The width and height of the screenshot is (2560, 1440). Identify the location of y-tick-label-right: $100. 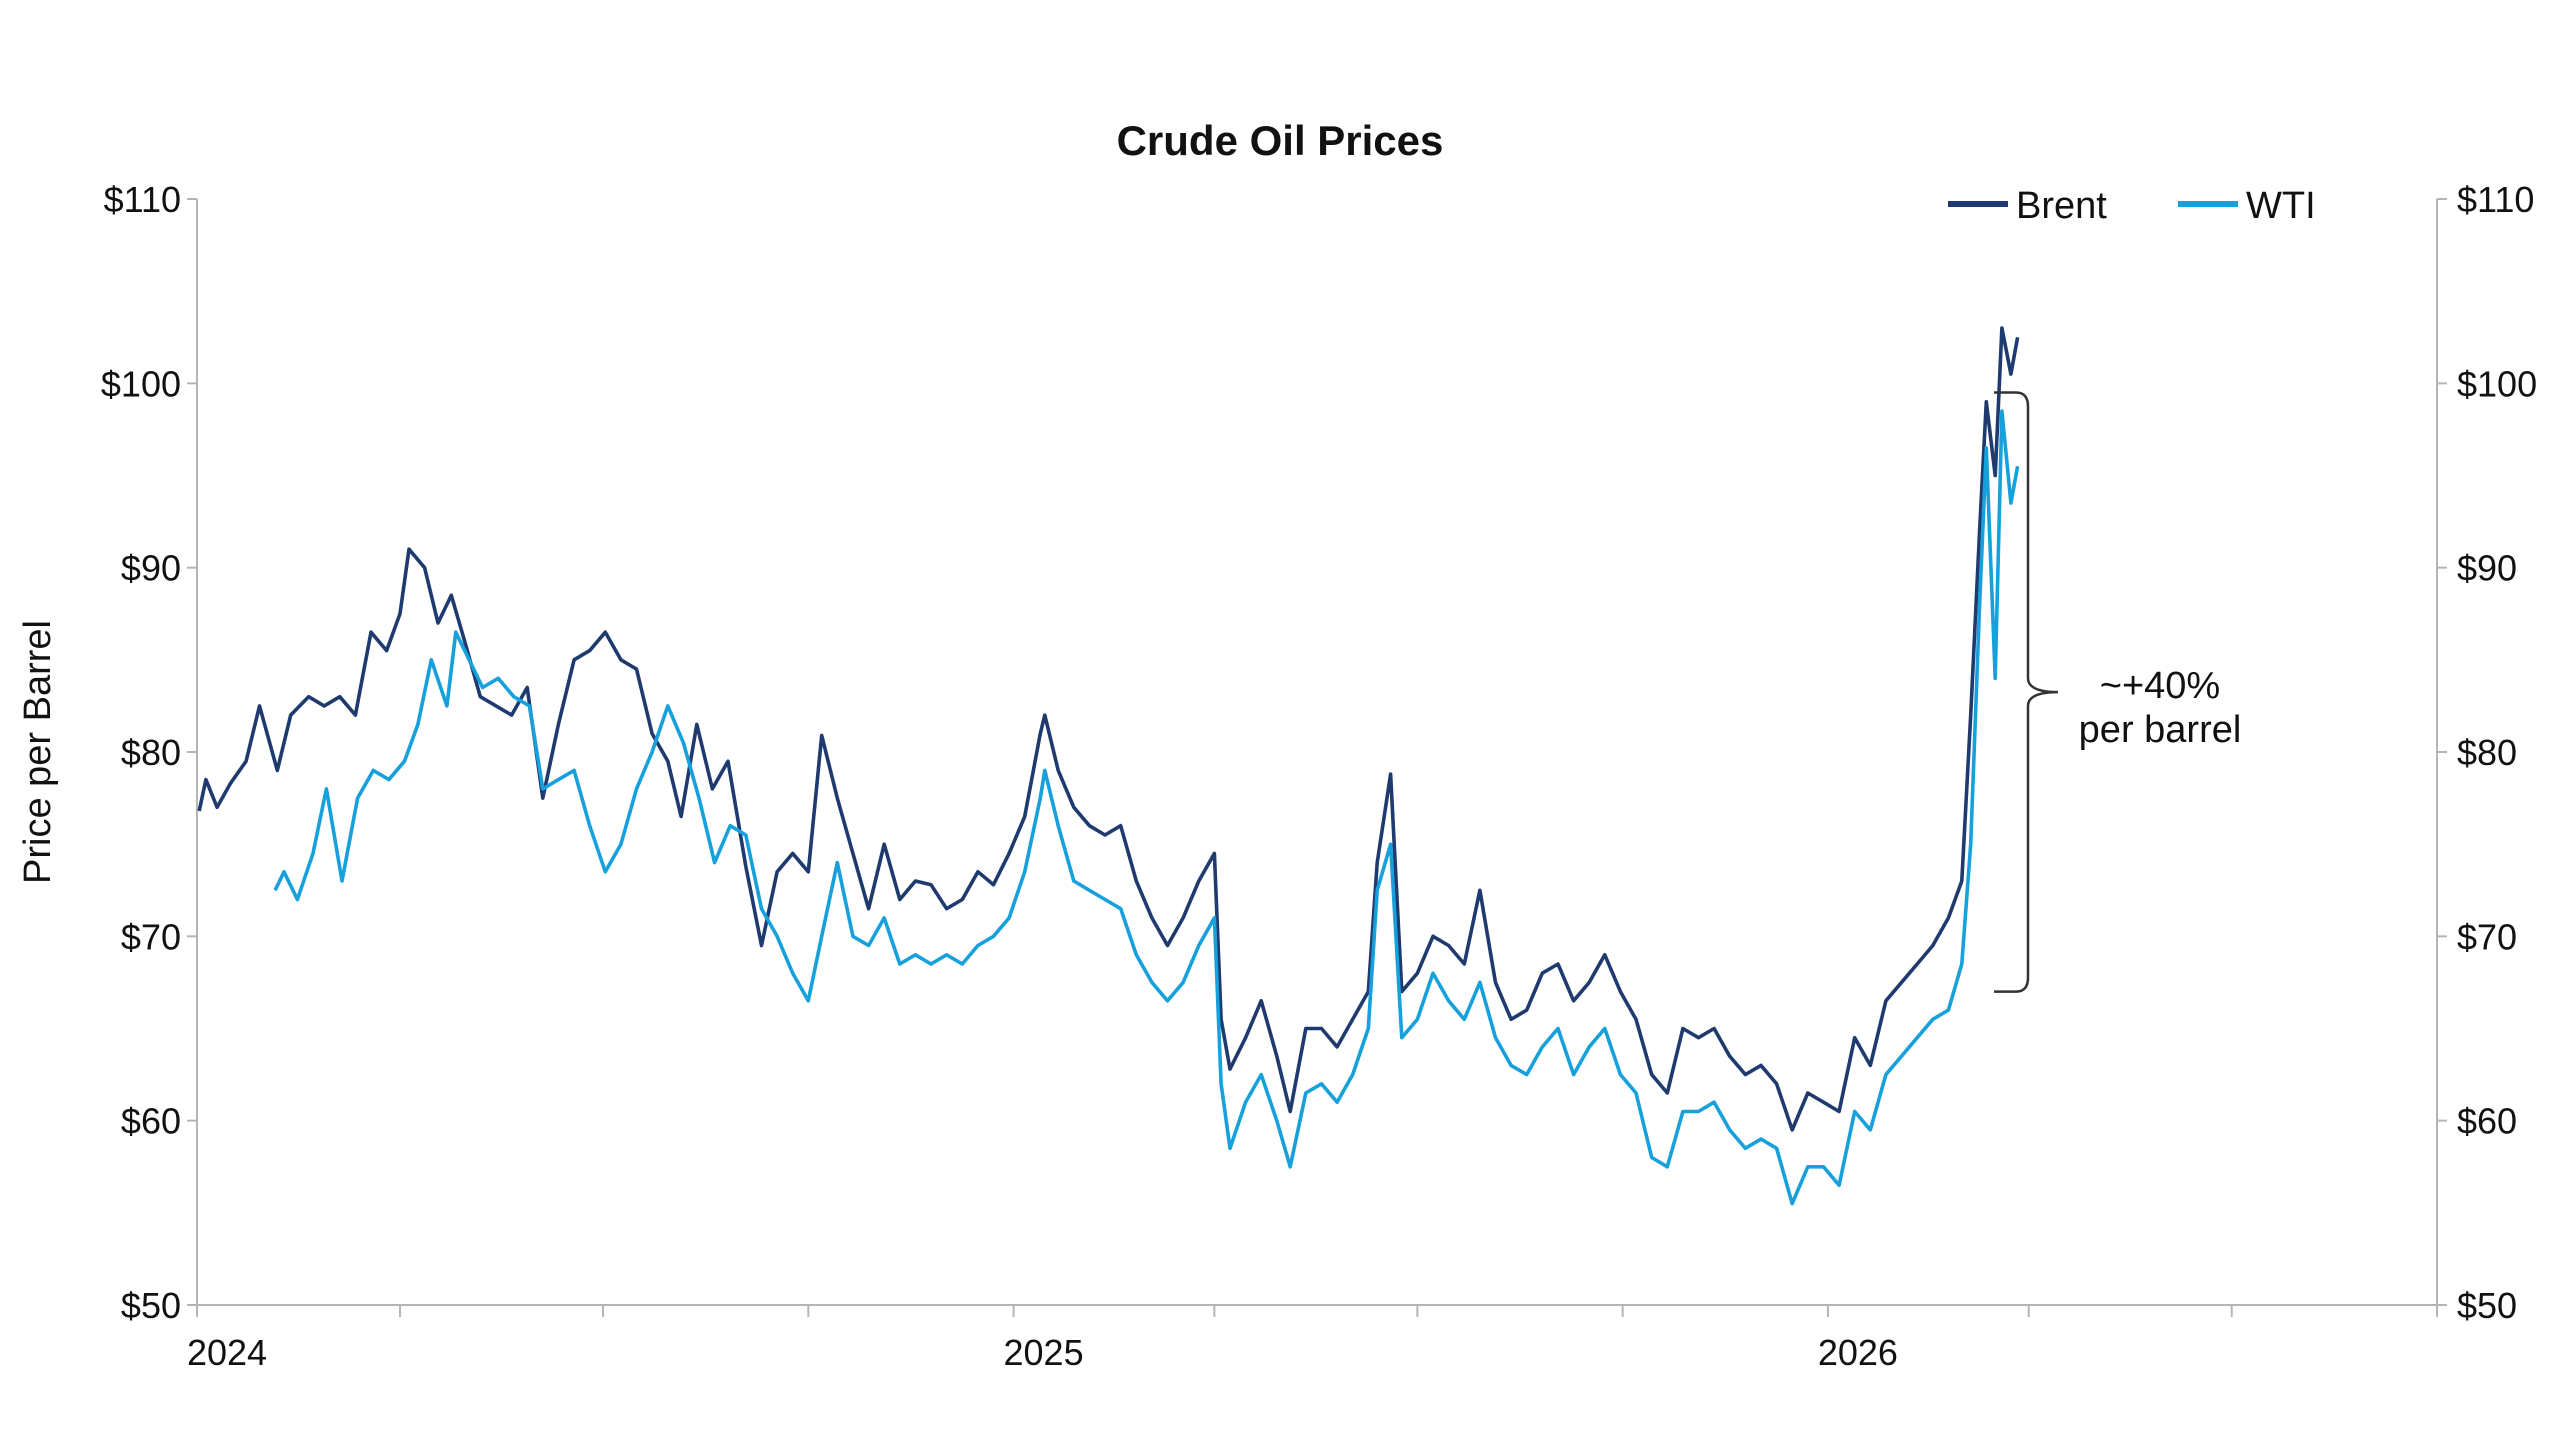
(2497, 383).